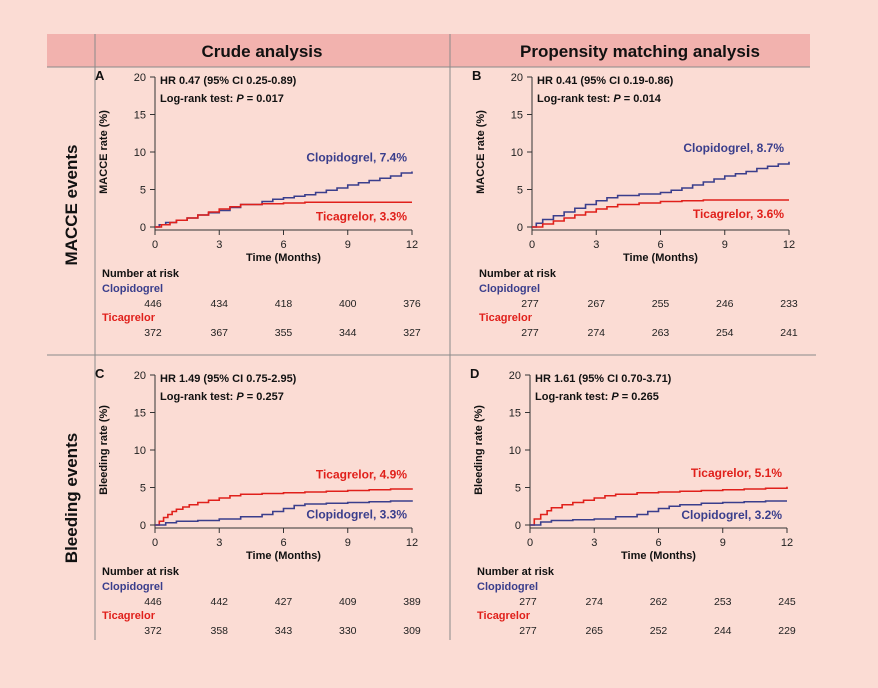 This screenshot has height=688, width=878. Describe the element at coordinates (789, 304) in the screenshot. I see `risk-count: 233` at that location.